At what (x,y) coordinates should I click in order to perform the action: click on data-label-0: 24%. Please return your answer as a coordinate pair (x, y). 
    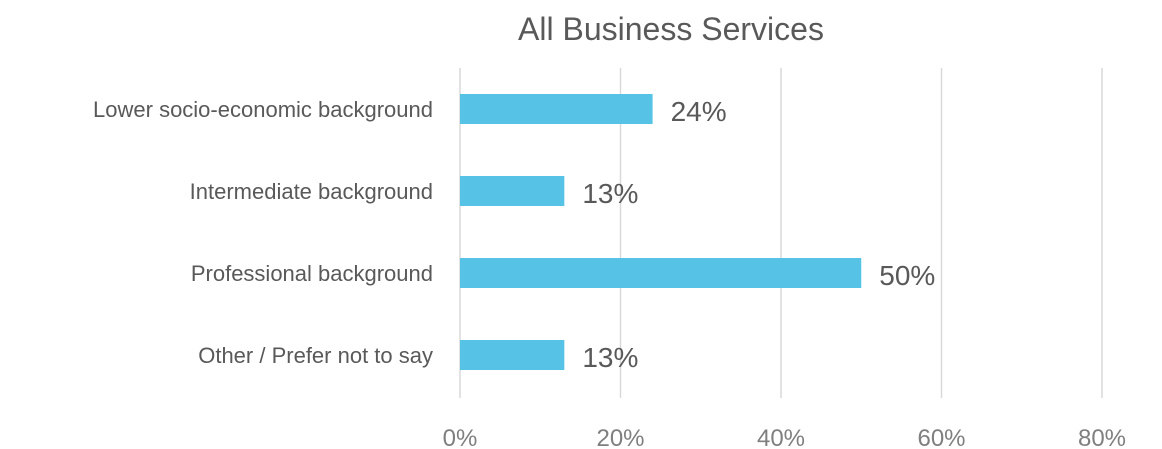
    Looking at the image, I should click on (699, 111).